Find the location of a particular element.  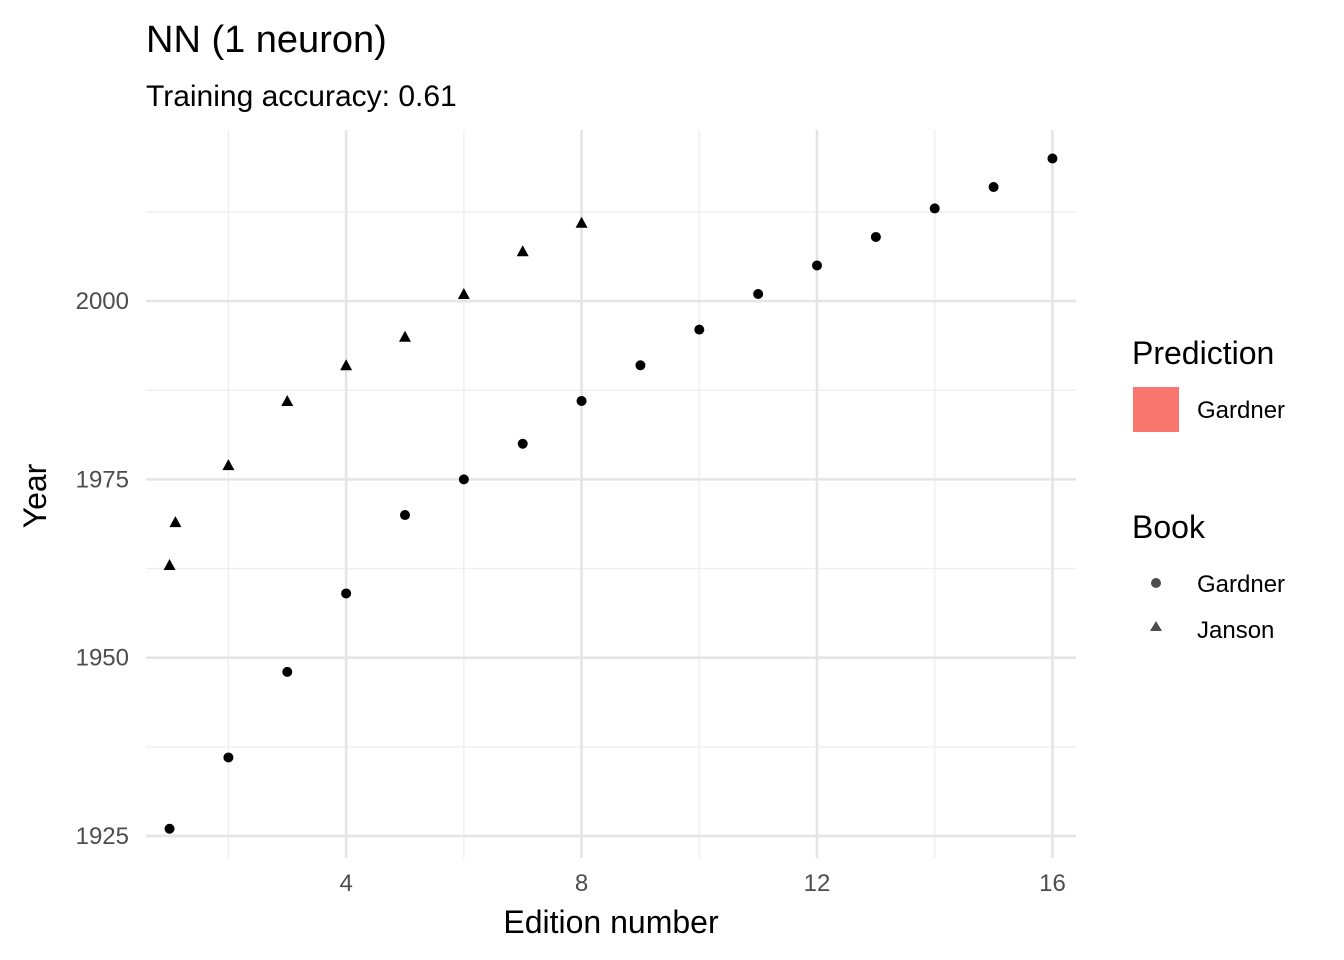

y-tick-label: 1950 is located at coordinates (102, 658).